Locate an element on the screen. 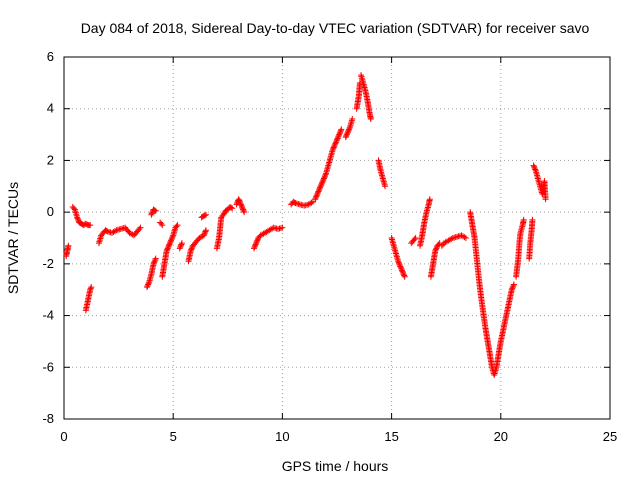 The height and width of the screenshot is (480, 640). y-tick-label: -4 is located at coordinates (48, 315).